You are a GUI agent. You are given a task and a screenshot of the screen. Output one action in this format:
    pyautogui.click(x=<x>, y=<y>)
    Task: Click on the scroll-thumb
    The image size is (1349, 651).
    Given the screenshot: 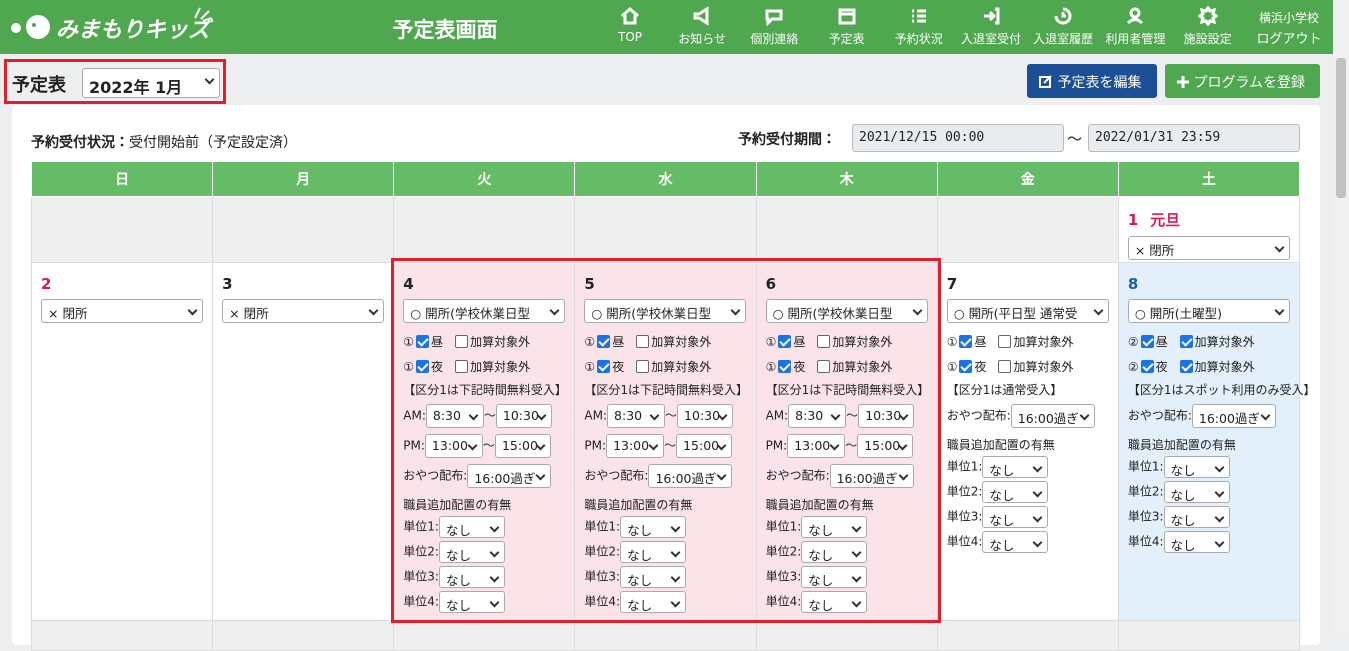 What is the action you would take?
    pyautogui.click(x=1341, y=128)
    